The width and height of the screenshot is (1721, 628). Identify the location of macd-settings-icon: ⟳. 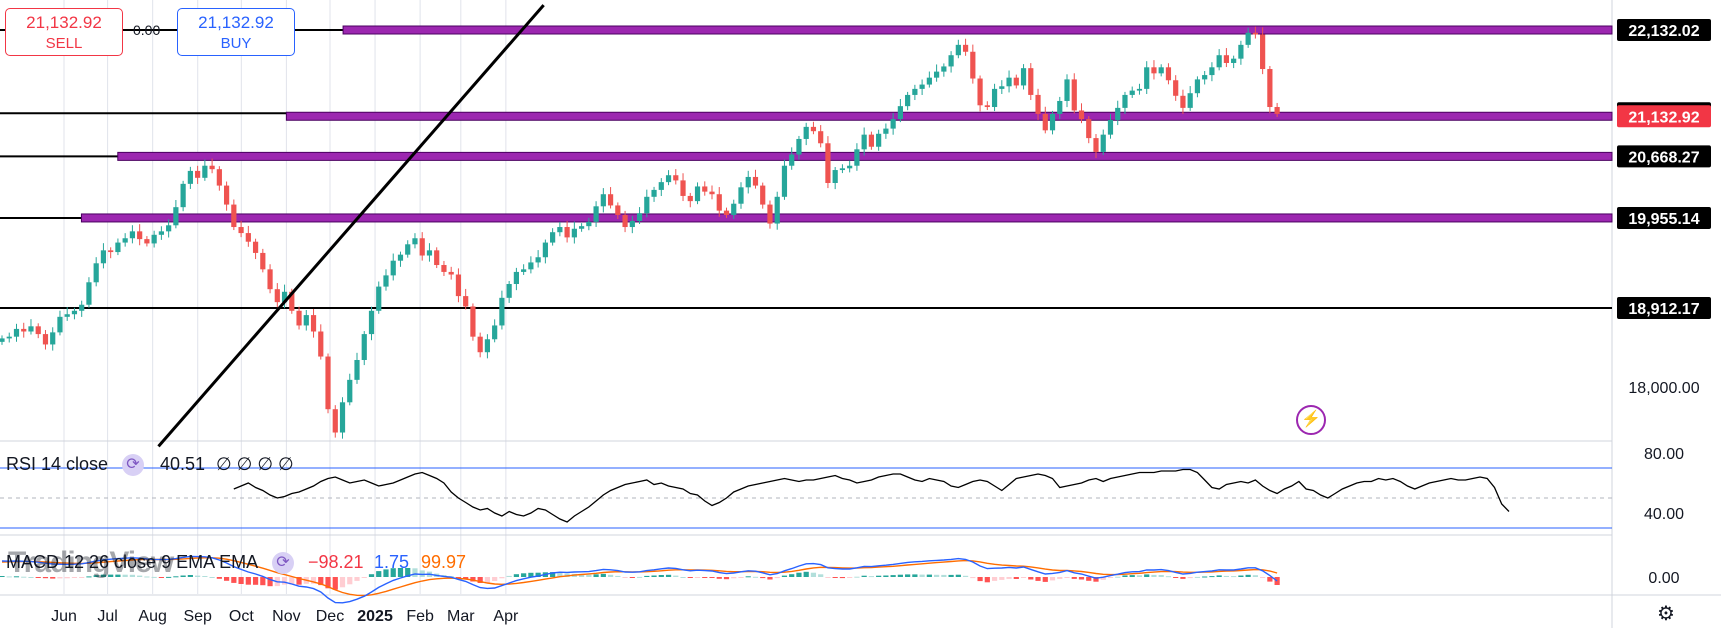
(283, 563).